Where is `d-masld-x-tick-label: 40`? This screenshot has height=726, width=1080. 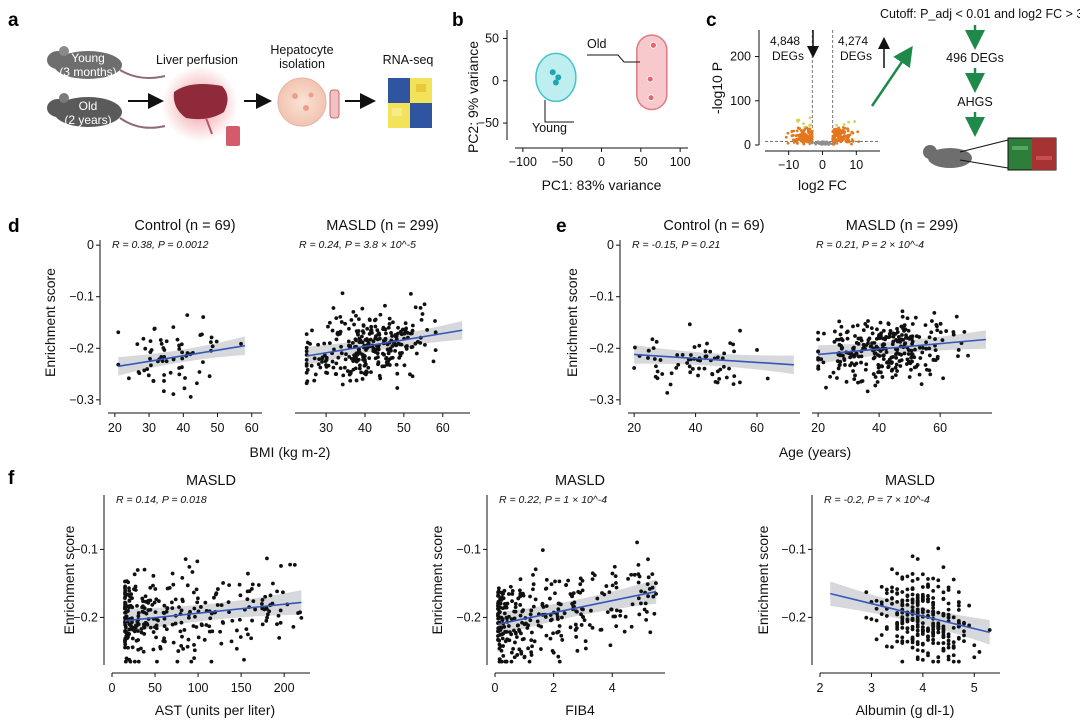 d-masld-x-tick-label: 40 is located at coordinates (365, 428).